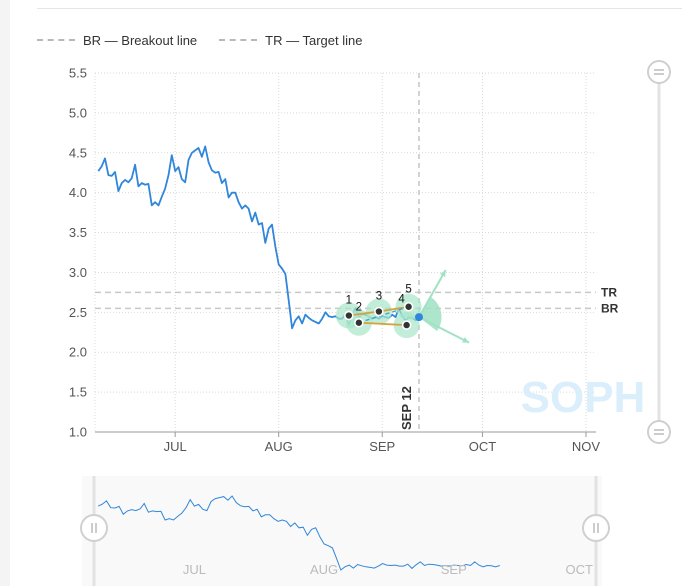 Image resolution: width=695 pixels, height=586 pixels. What do you see at coordinates (483, 446) in the screenshot?
I see `x-tick-label: OCT` at bounding box center [483, 446].